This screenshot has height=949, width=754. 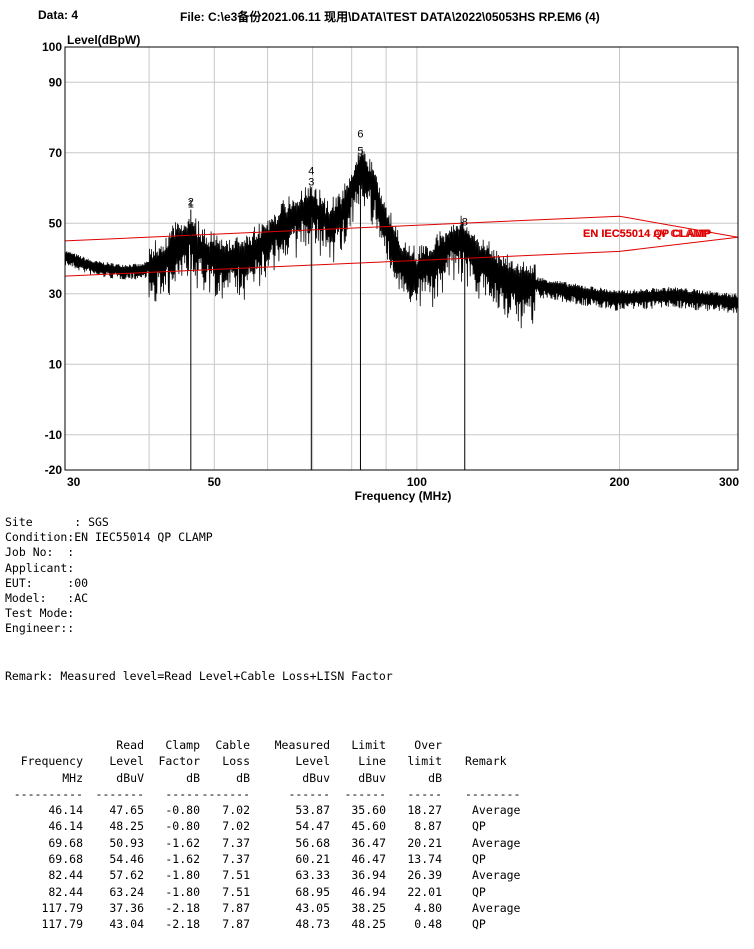 I want to click on limit-line-qp, so click(x=401, y=228).